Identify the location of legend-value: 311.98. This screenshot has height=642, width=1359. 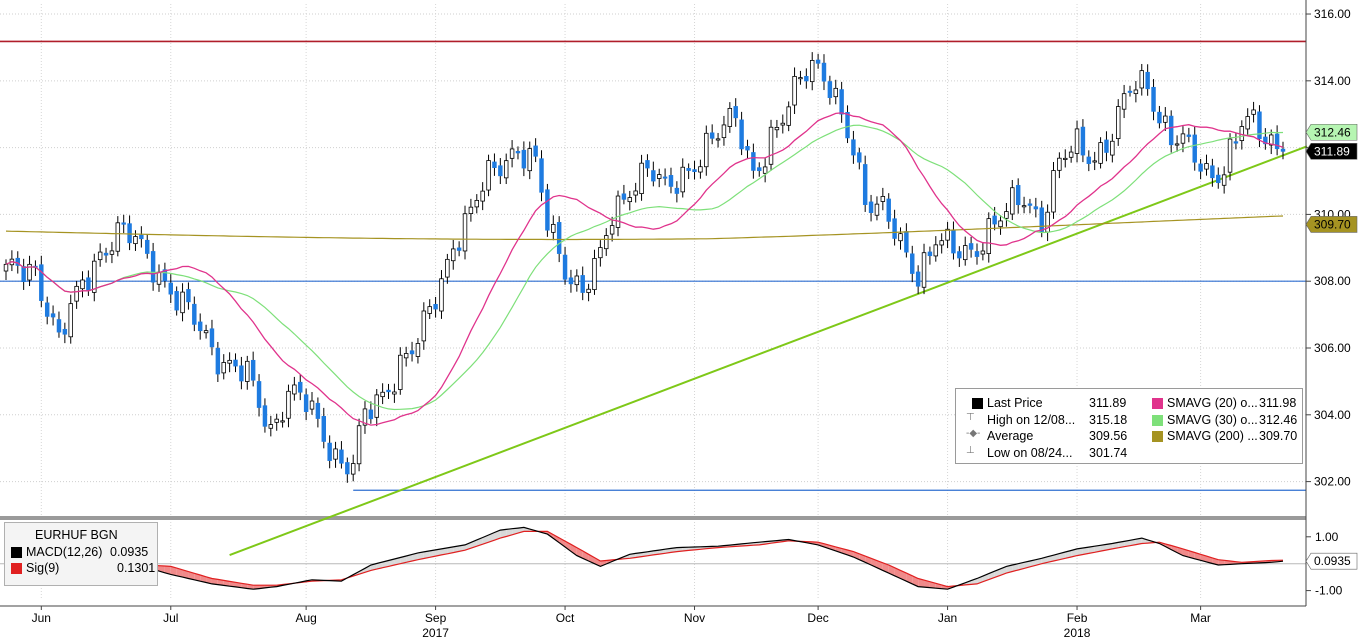
(1278, 403).